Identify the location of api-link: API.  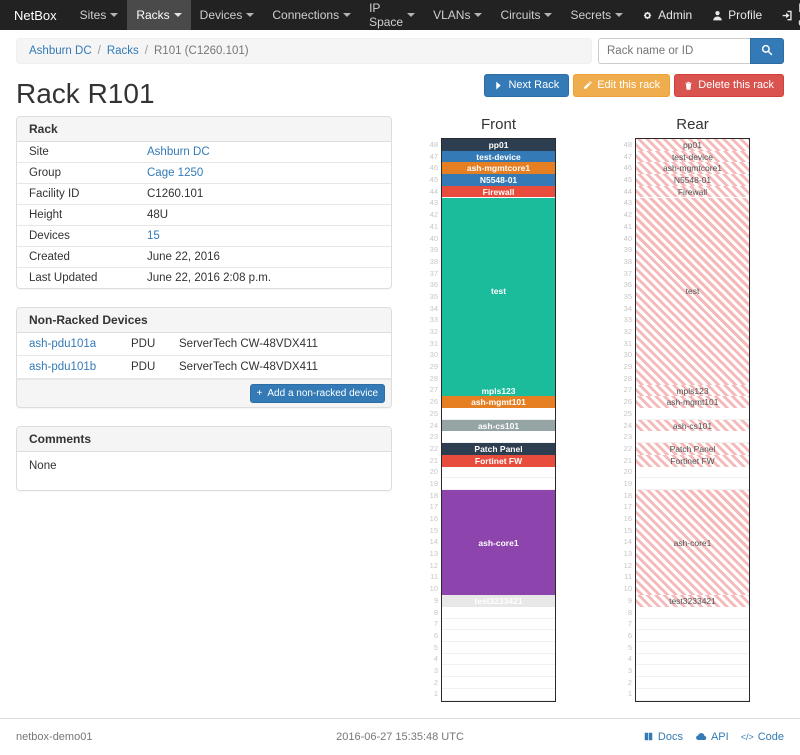
(712, 737).